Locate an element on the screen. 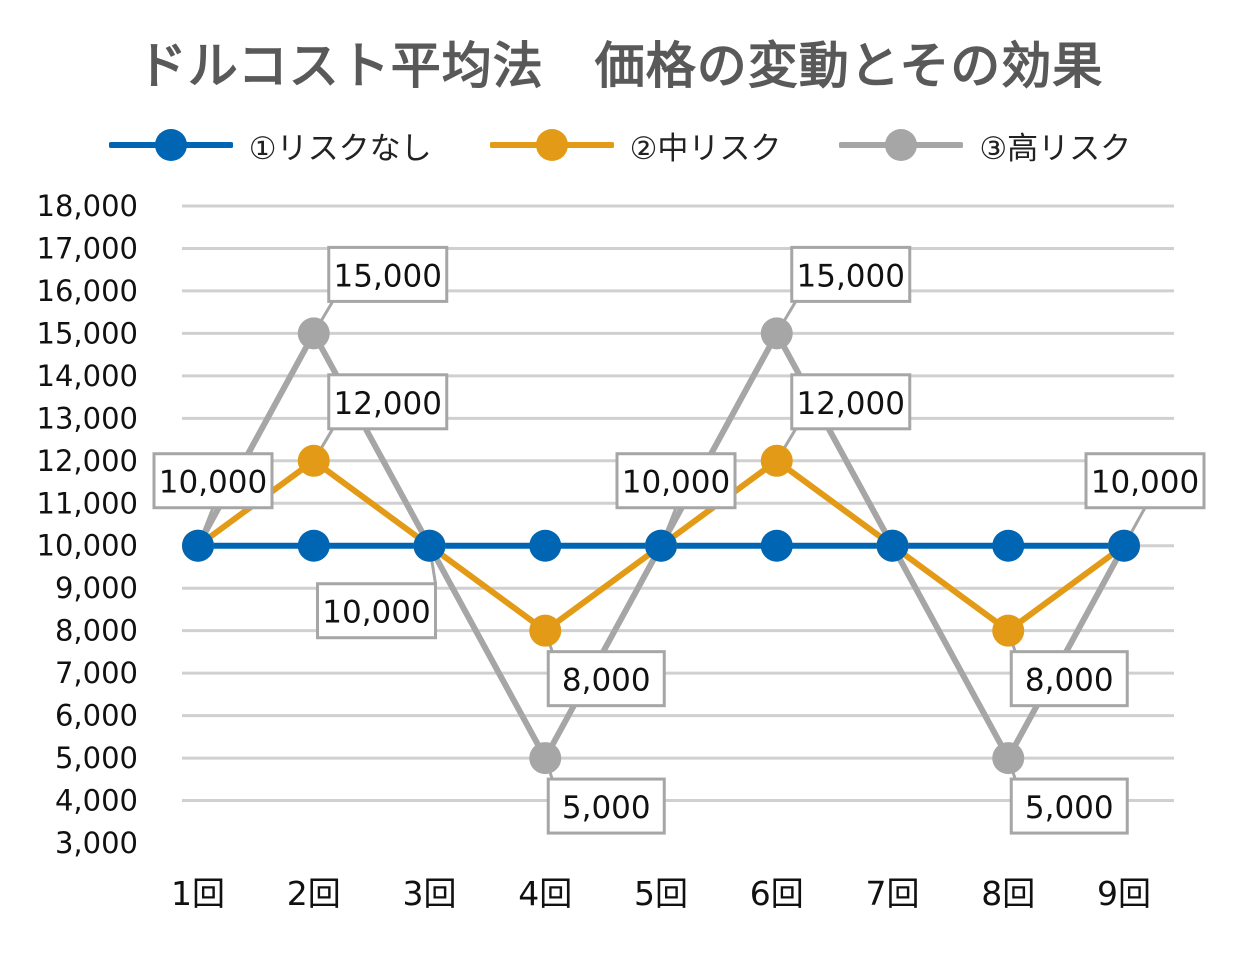  y-tick-label: 11,000 is located at coordinates (87, 503).